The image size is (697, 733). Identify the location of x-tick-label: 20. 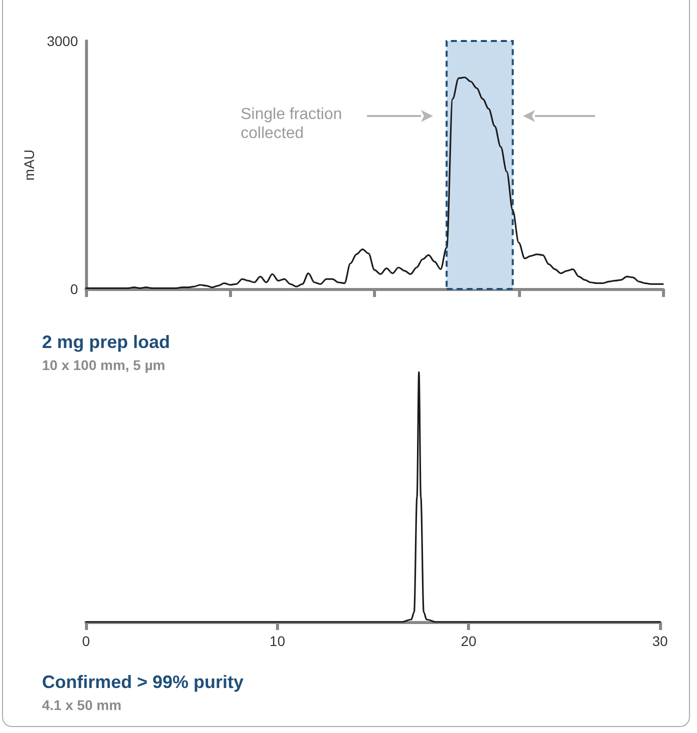
(468, 641).